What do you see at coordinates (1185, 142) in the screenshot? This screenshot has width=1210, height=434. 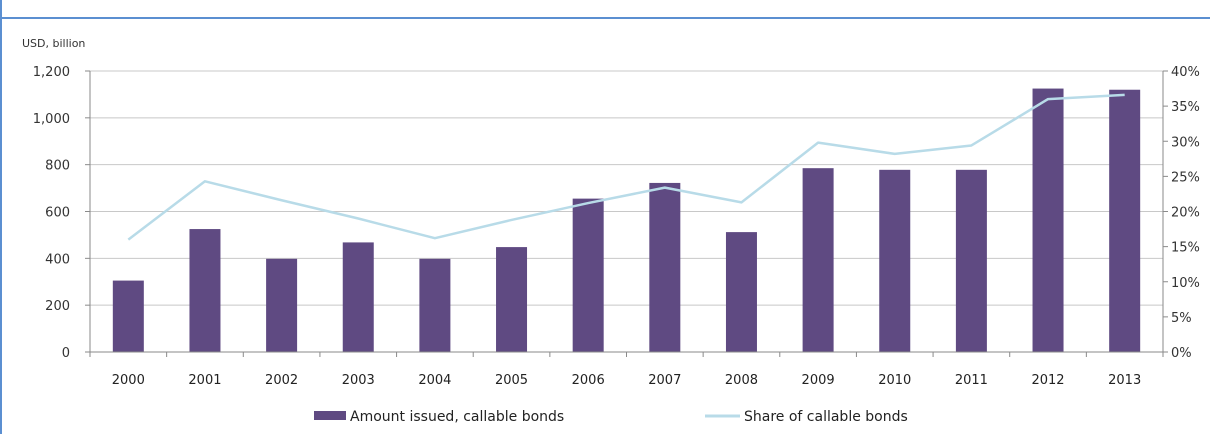 I see `y-right-tick-label: 30%` at bounding box center [1185, 142].